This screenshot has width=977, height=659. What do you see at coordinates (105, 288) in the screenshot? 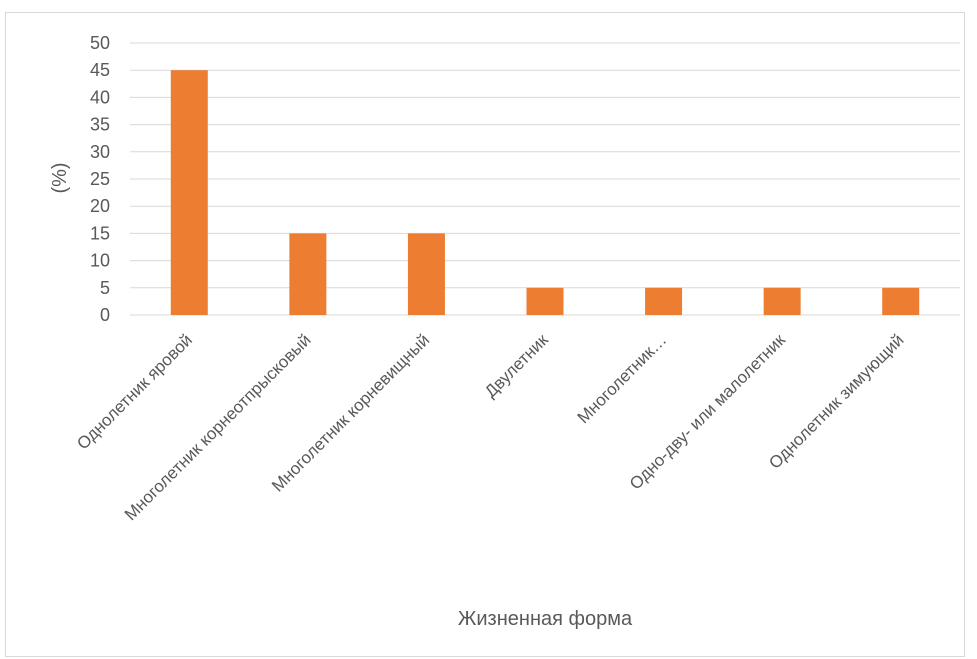
I see `y-tick-label: 5` at bounding box center [105, 288].